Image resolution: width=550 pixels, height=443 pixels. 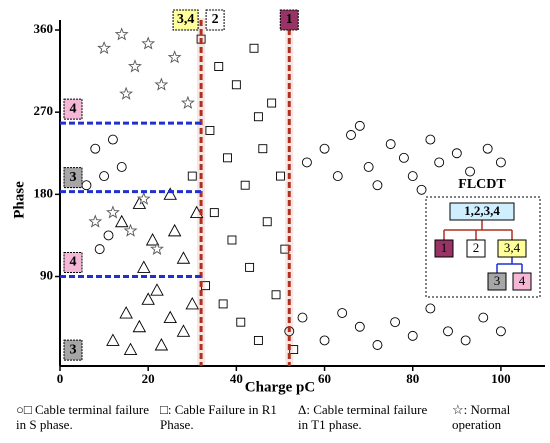 I want to click on label-text: 3,4, so click(x=186, y=19).